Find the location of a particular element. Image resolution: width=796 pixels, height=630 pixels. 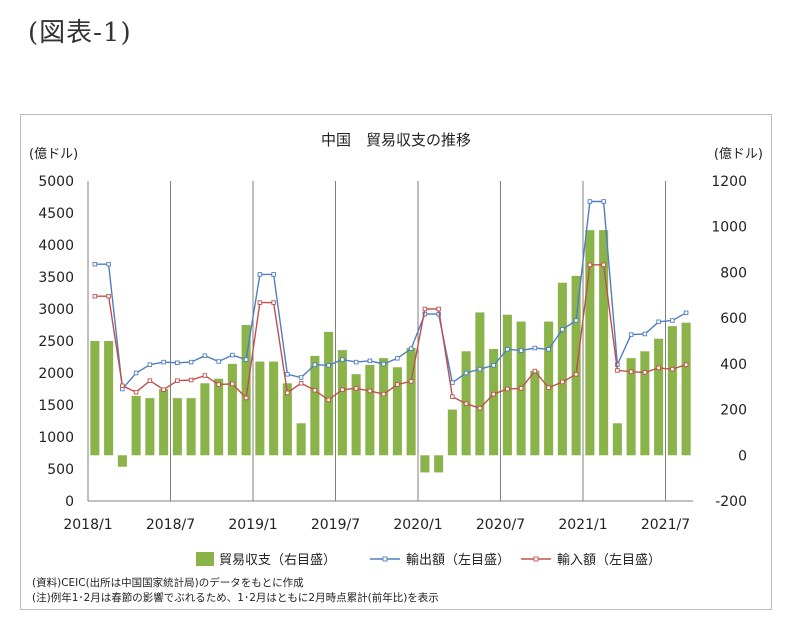

left-tick-label: 500 is located at coordinates (60, 470).